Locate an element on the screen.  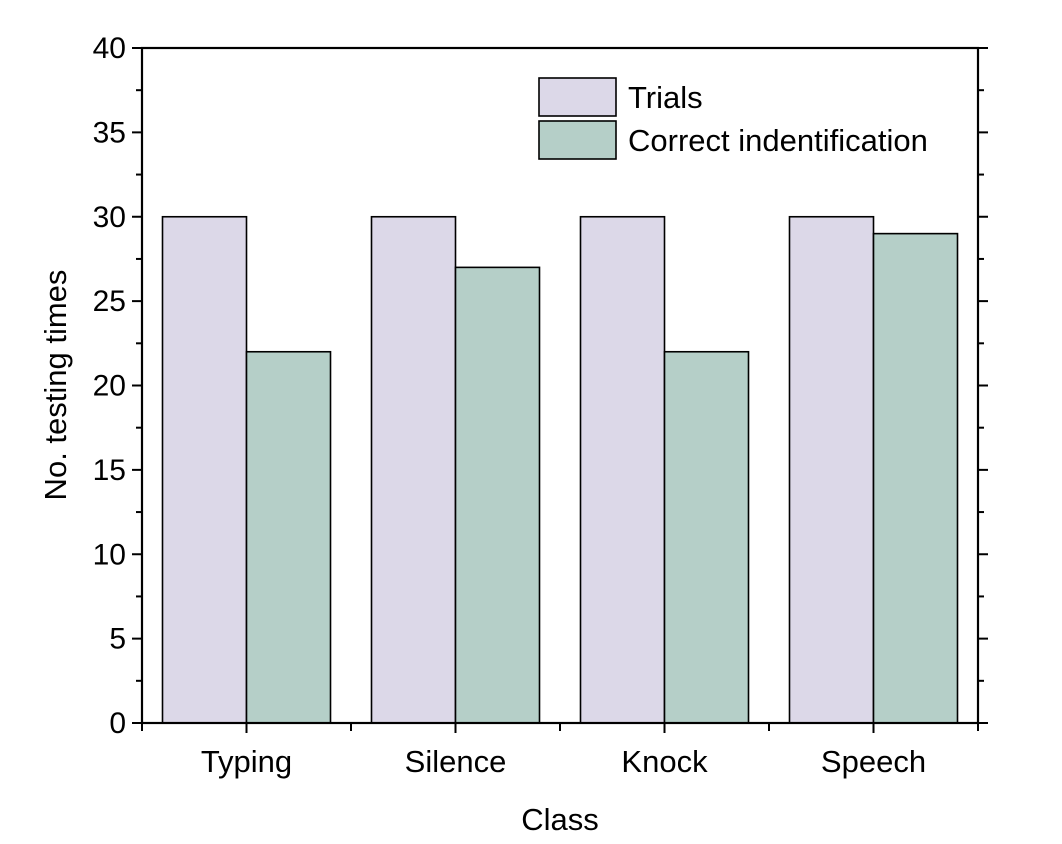
y-tick-label: 25 is located at coordinates (109, 301).